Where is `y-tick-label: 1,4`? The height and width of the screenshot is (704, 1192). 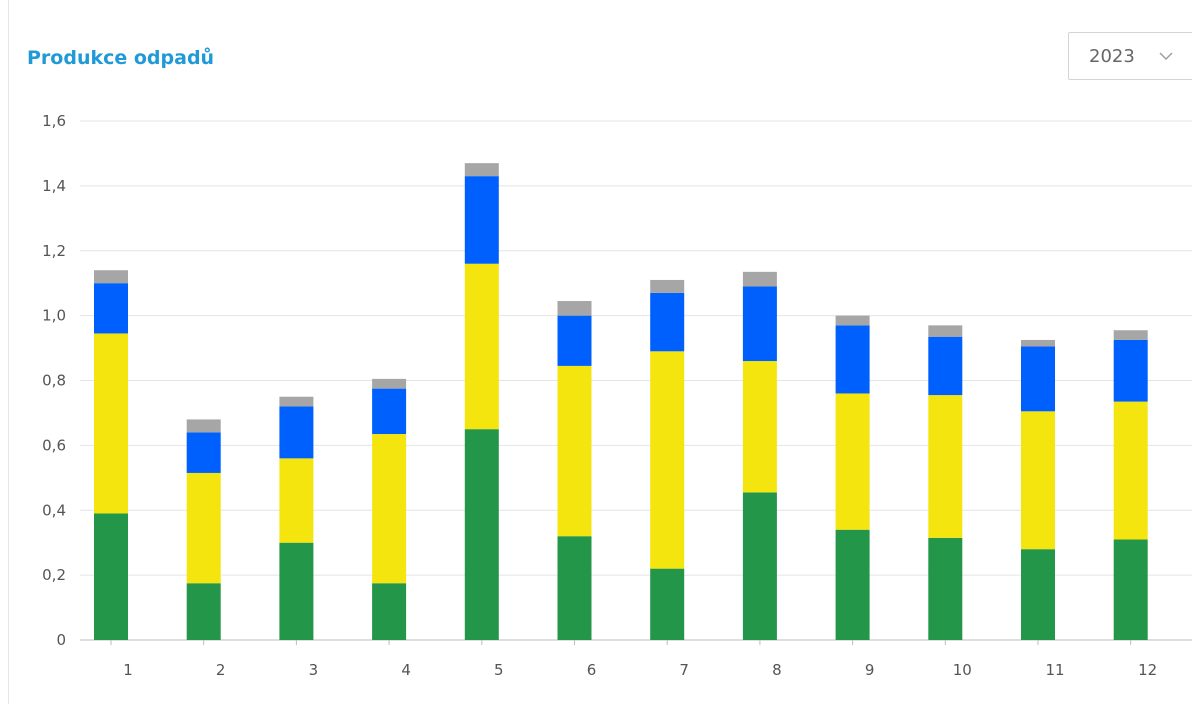 y-tick-label: 1,4 is located at coordinates (54, 186).